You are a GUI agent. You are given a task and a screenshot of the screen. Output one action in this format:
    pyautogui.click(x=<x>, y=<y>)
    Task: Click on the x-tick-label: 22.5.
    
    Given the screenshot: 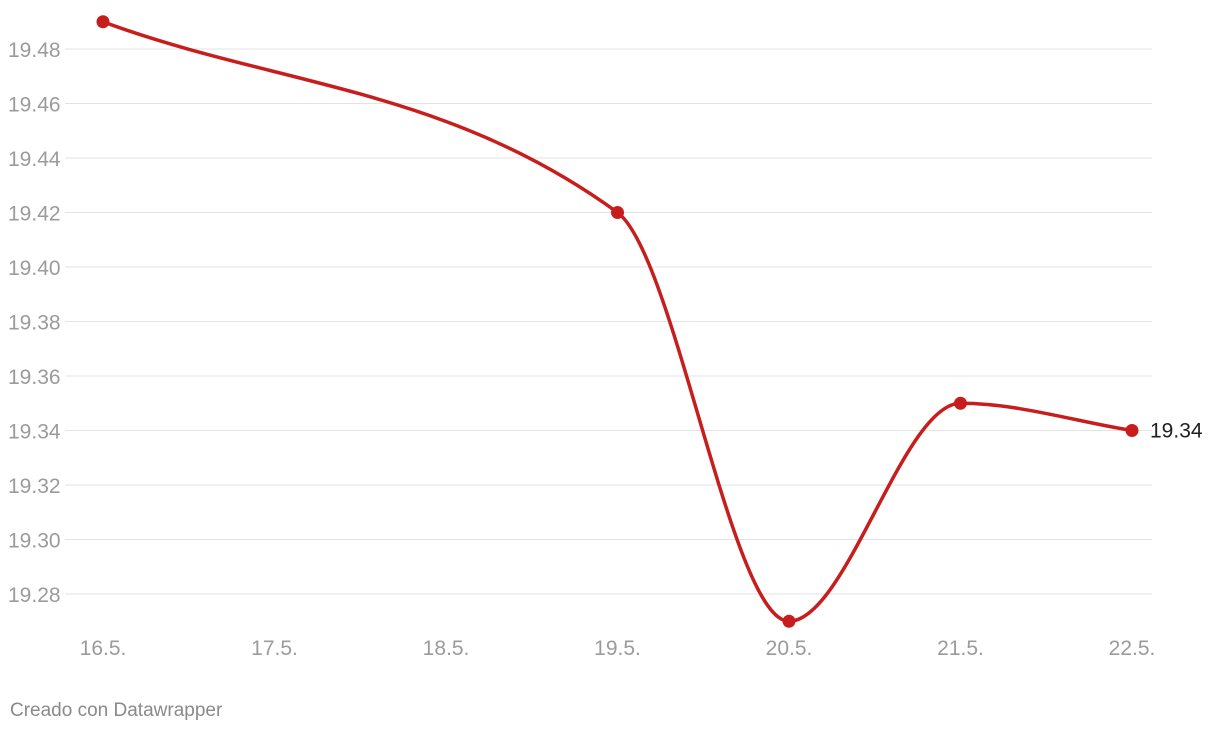 What is the action you would take?
    pyautogui.click(x=1132, y=648)
    